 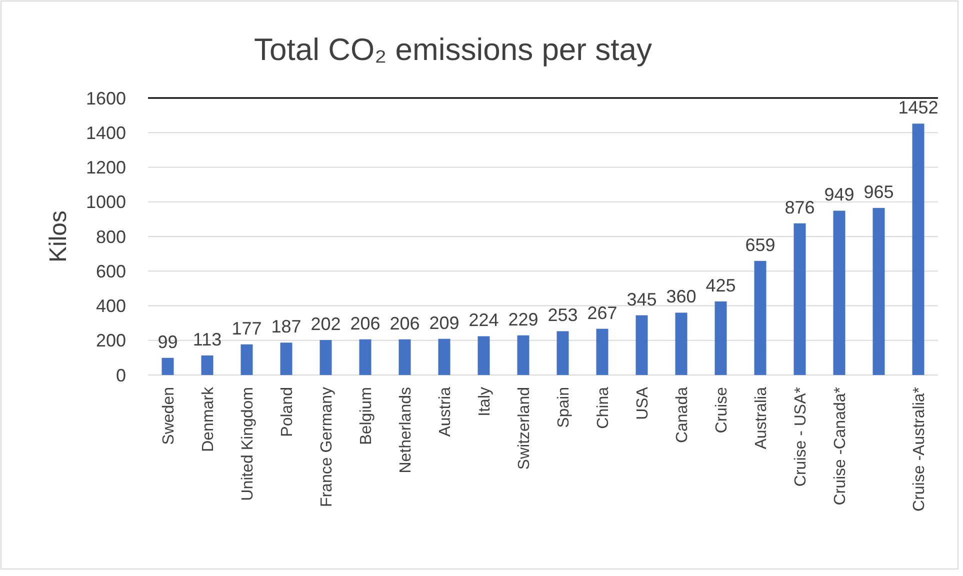 I want to click on x-tick-label: Switzerland, so click(x=524, y=428).